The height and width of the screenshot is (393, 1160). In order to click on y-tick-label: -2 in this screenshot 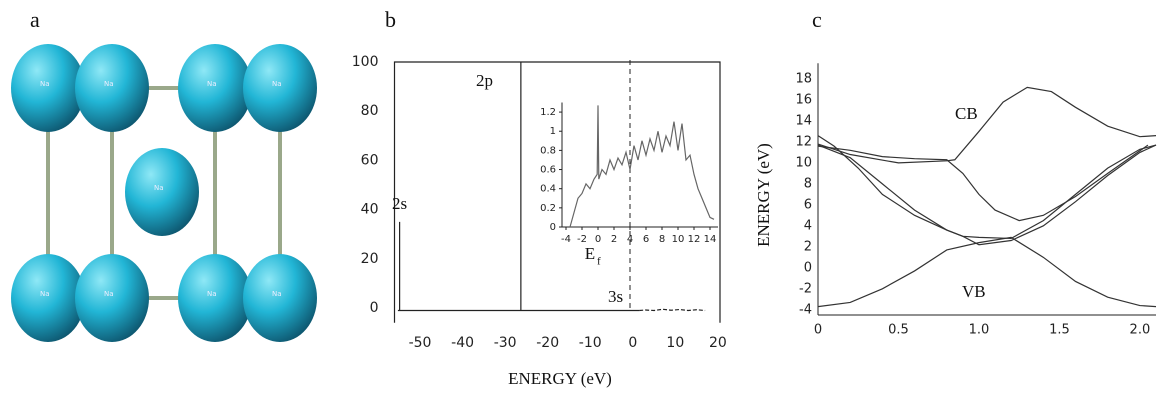, I will do `click(805, 288)`.